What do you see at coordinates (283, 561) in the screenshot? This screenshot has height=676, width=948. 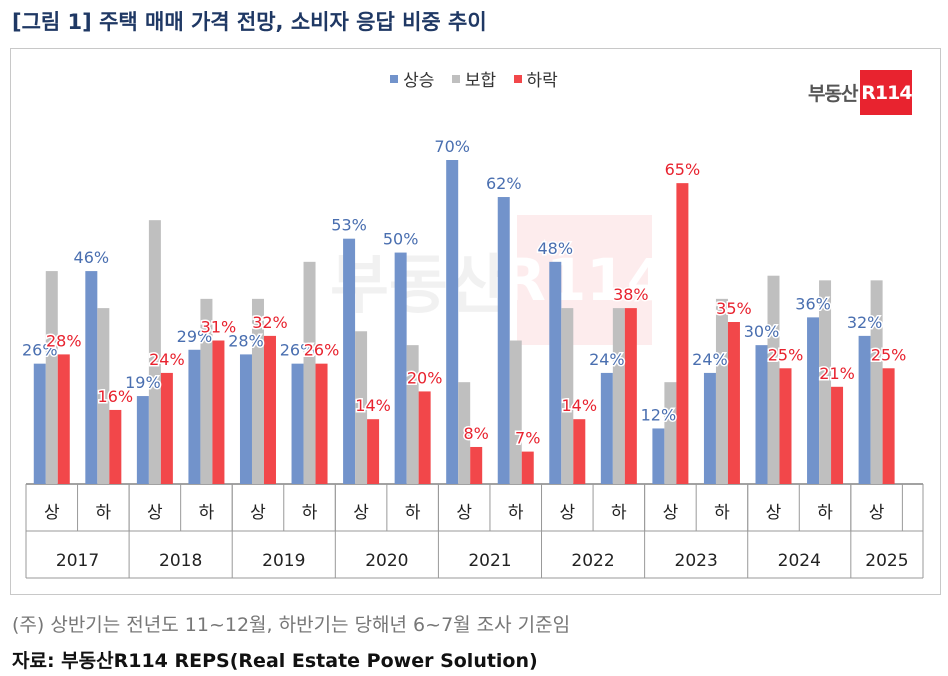 I see `year-label: 2019` at bounding box center [283, 561].